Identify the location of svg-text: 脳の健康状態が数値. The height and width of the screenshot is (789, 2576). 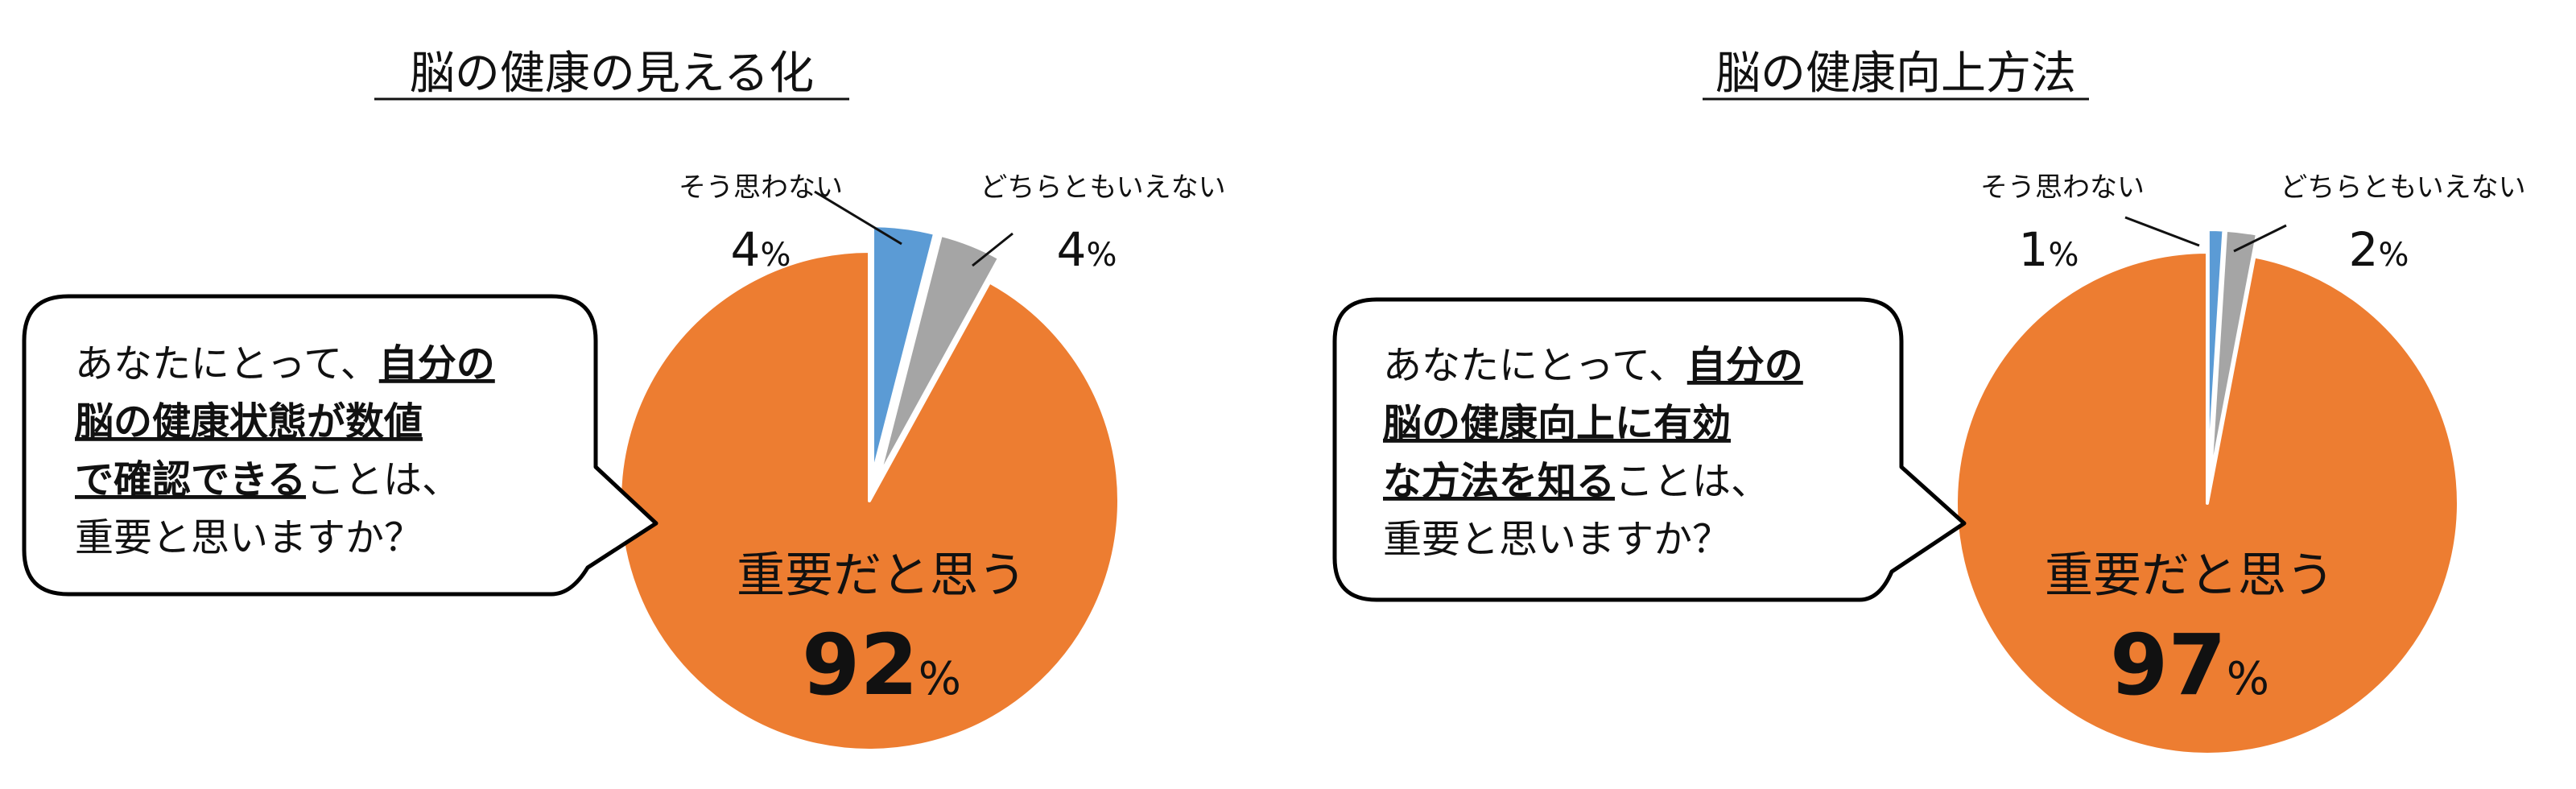
(249, 421).